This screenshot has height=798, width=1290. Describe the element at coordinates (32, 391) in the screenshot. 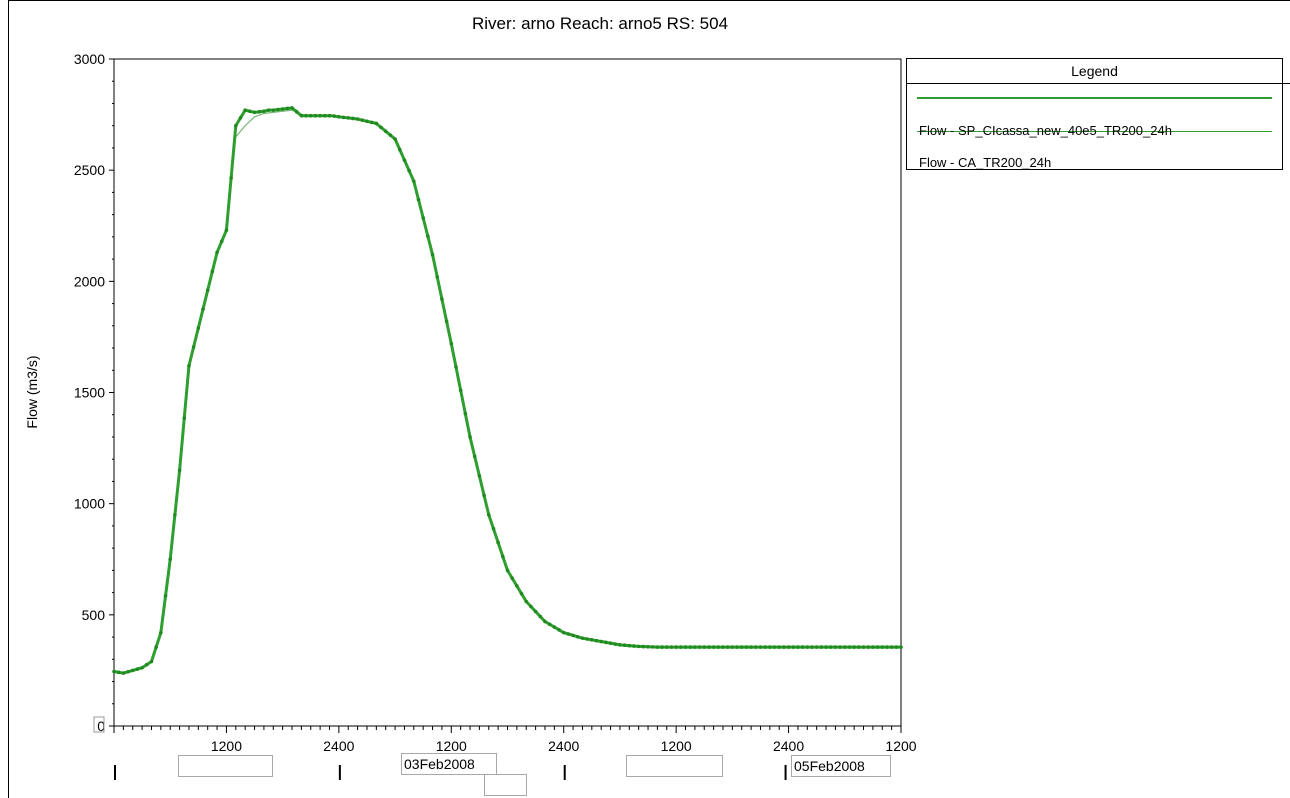

I see `y-axis-label: Flow (m3/s)` at that location.